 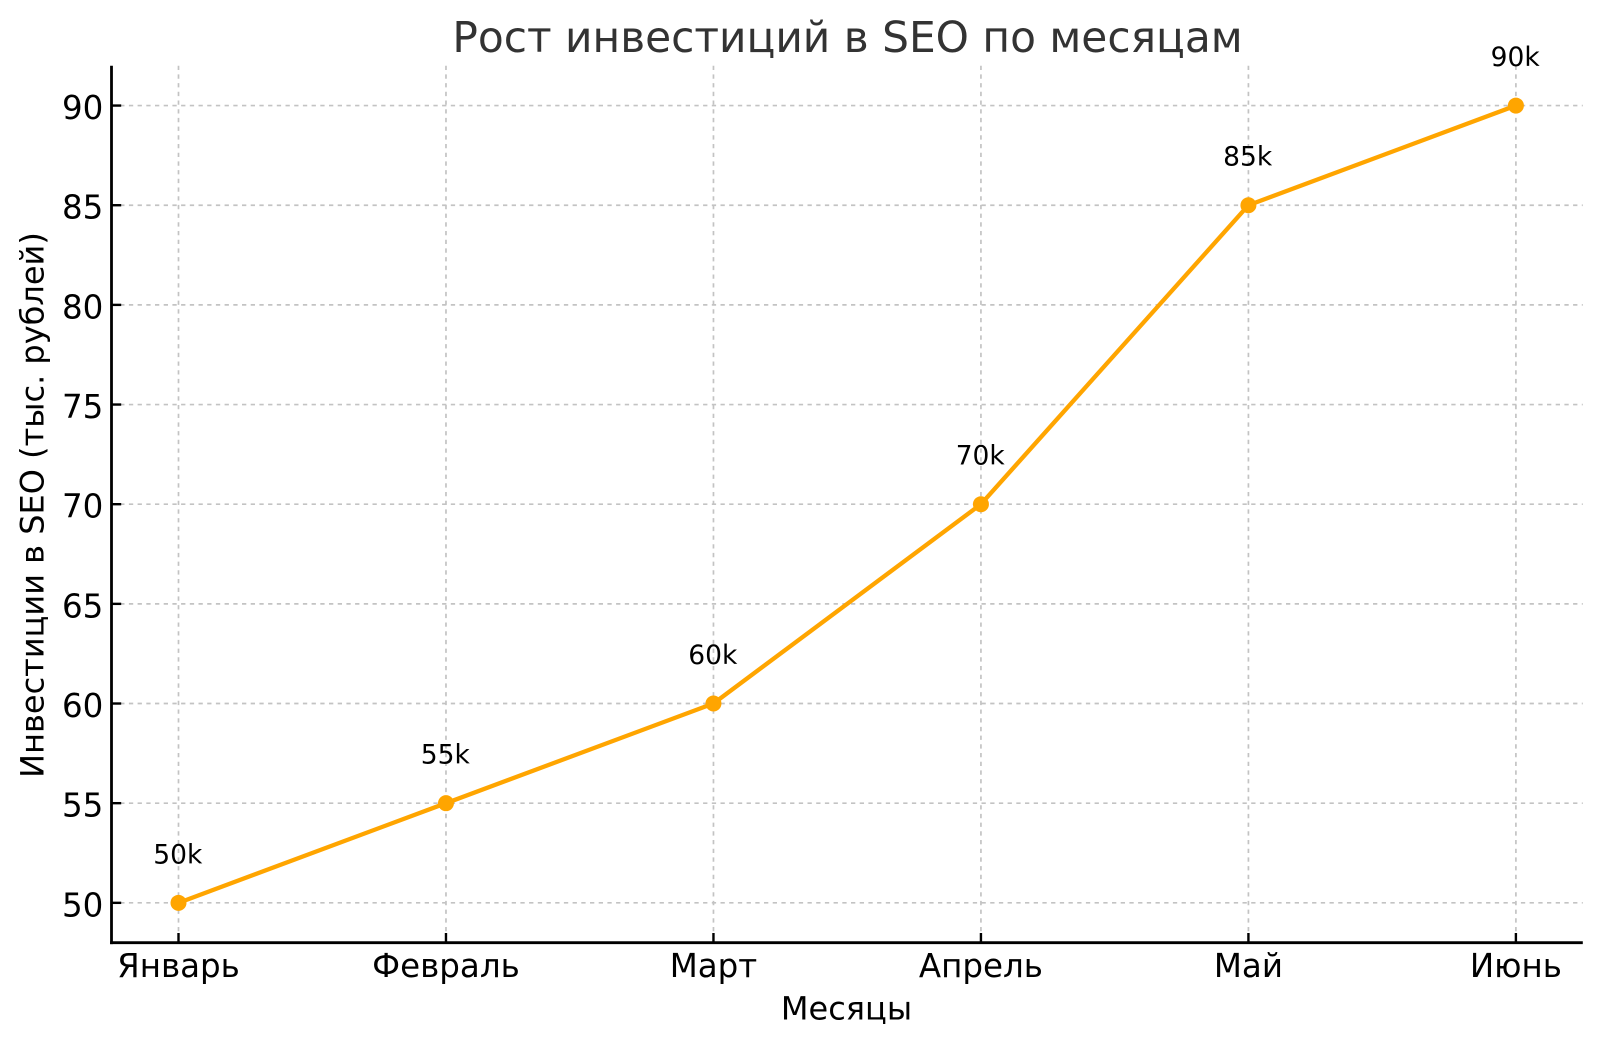 I want to click on x-tick-label: Февраль, so click(x=446, y=966).